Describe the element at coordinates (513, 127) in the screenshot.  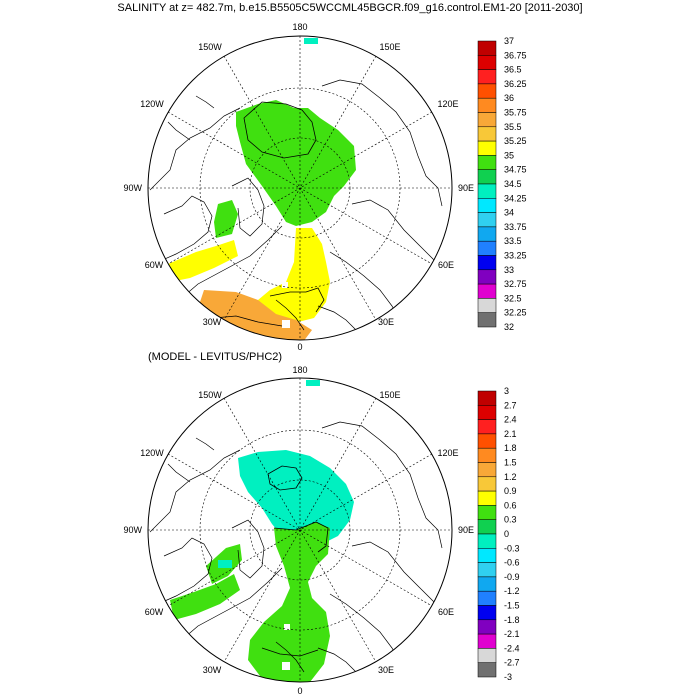
I see `salinity-colorbar-label-6: 35.5` at that location.